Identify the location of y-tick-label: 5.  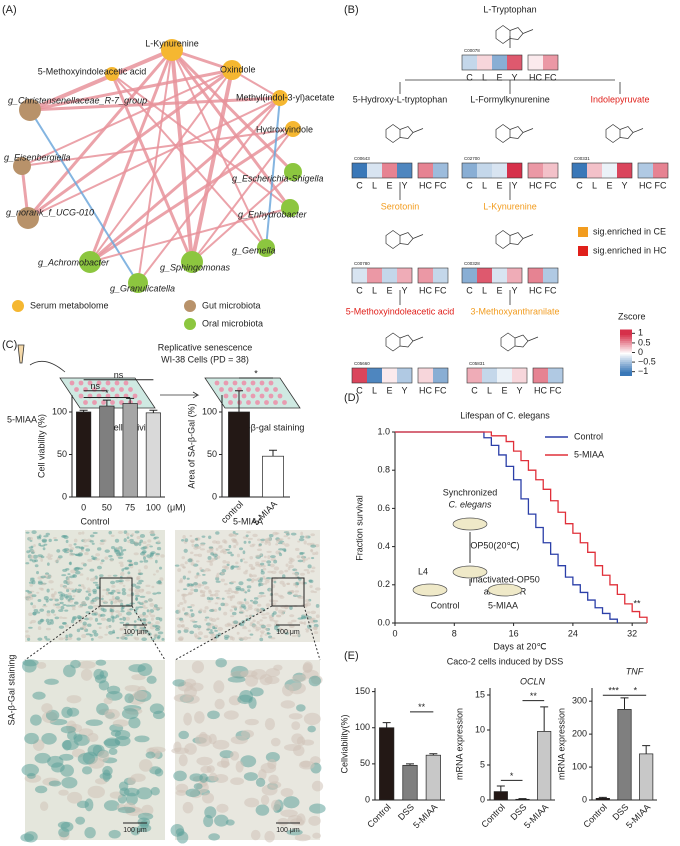
(482, 764).